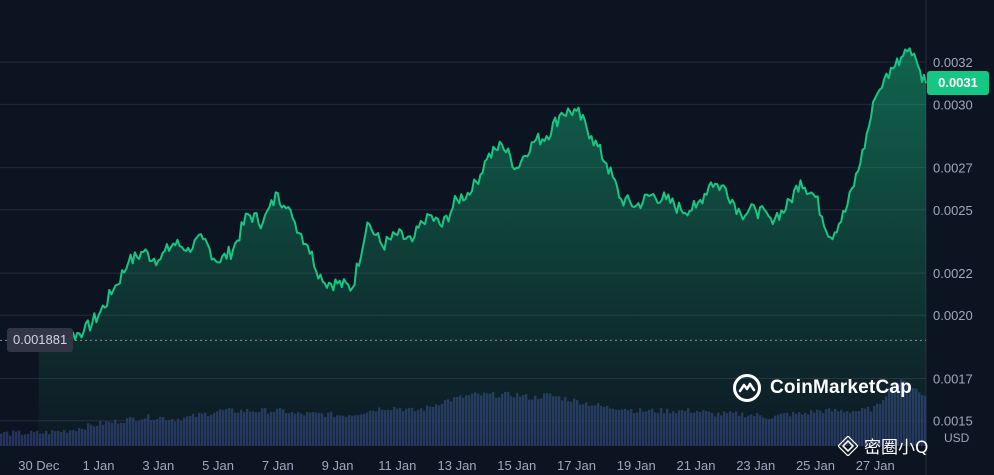 This screenshot has width=994, height=475. Describe the element at coordinates (953, 104) in the screenshot. I see `y-tick-label: 0.0030` at that location.